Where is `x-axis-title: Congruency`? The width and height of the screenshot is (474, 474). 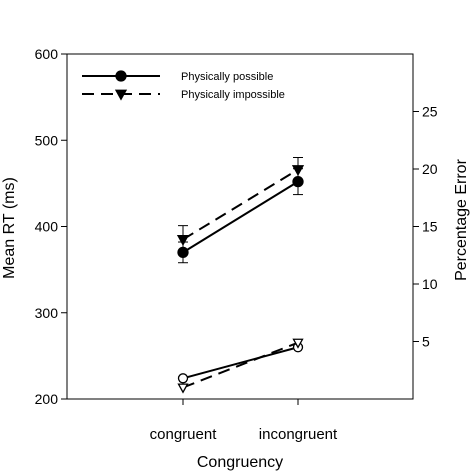
x-axis-title: Congruency is located at coordinates (240, 462).